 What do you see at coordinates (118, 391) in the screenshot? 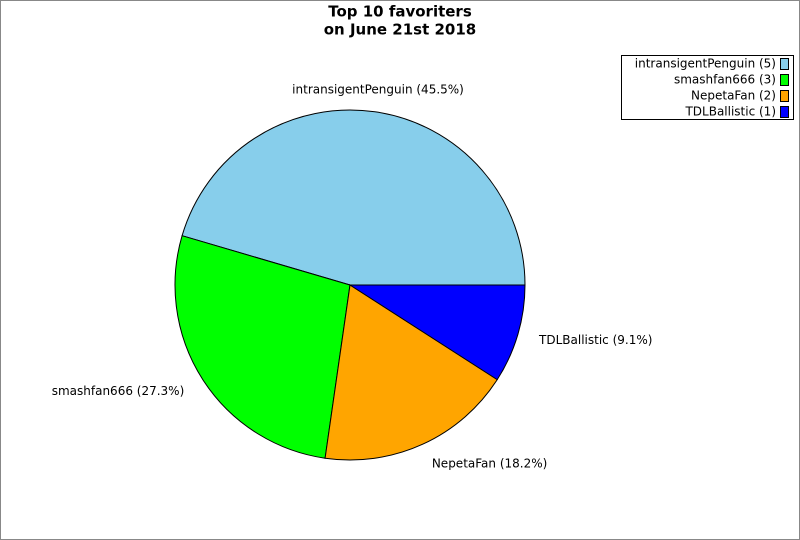
I see `slice-label: smashfan666 (27.3%)` at bounding box center [118, 391].